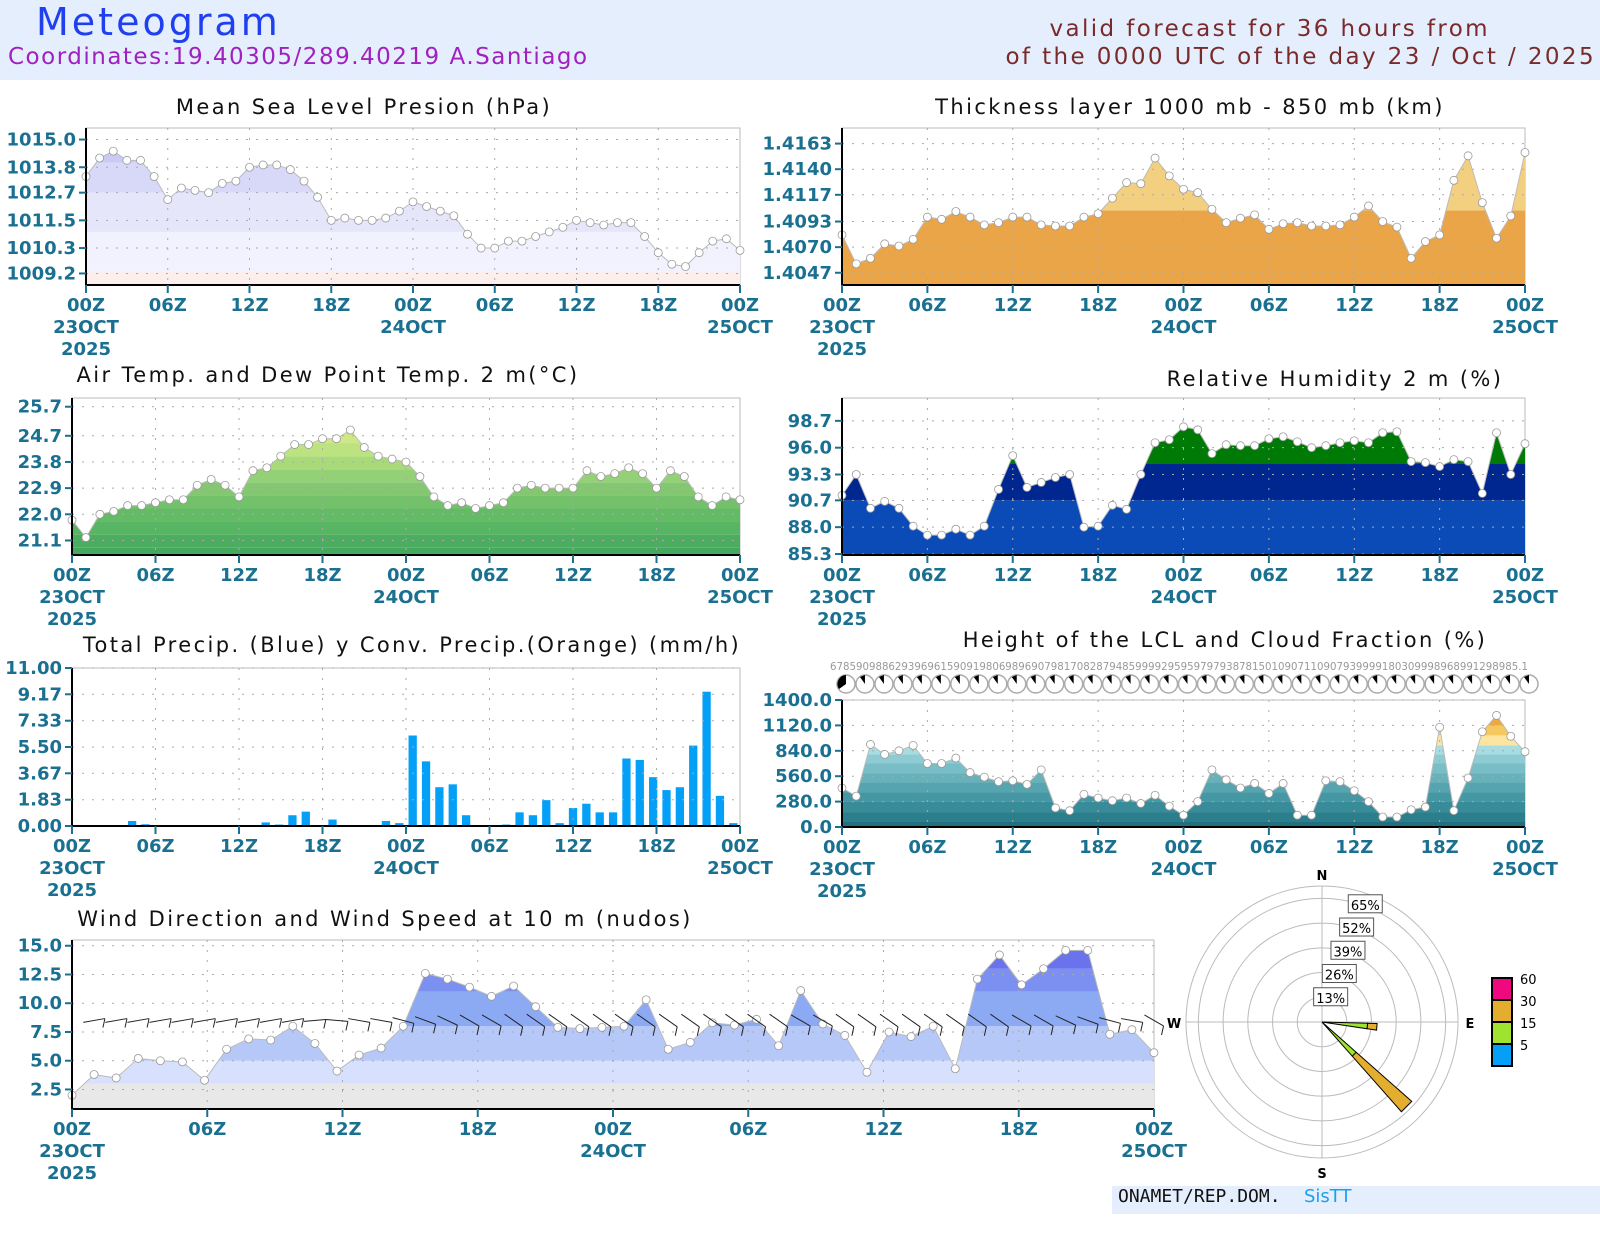 This screenshot has height=1236, width=1600. What do you see at coordinates (364, 107) in the screenshot?
I see `chart-title: Mean Sea Level Presion (hPa)` at bounding box center [364, 107].